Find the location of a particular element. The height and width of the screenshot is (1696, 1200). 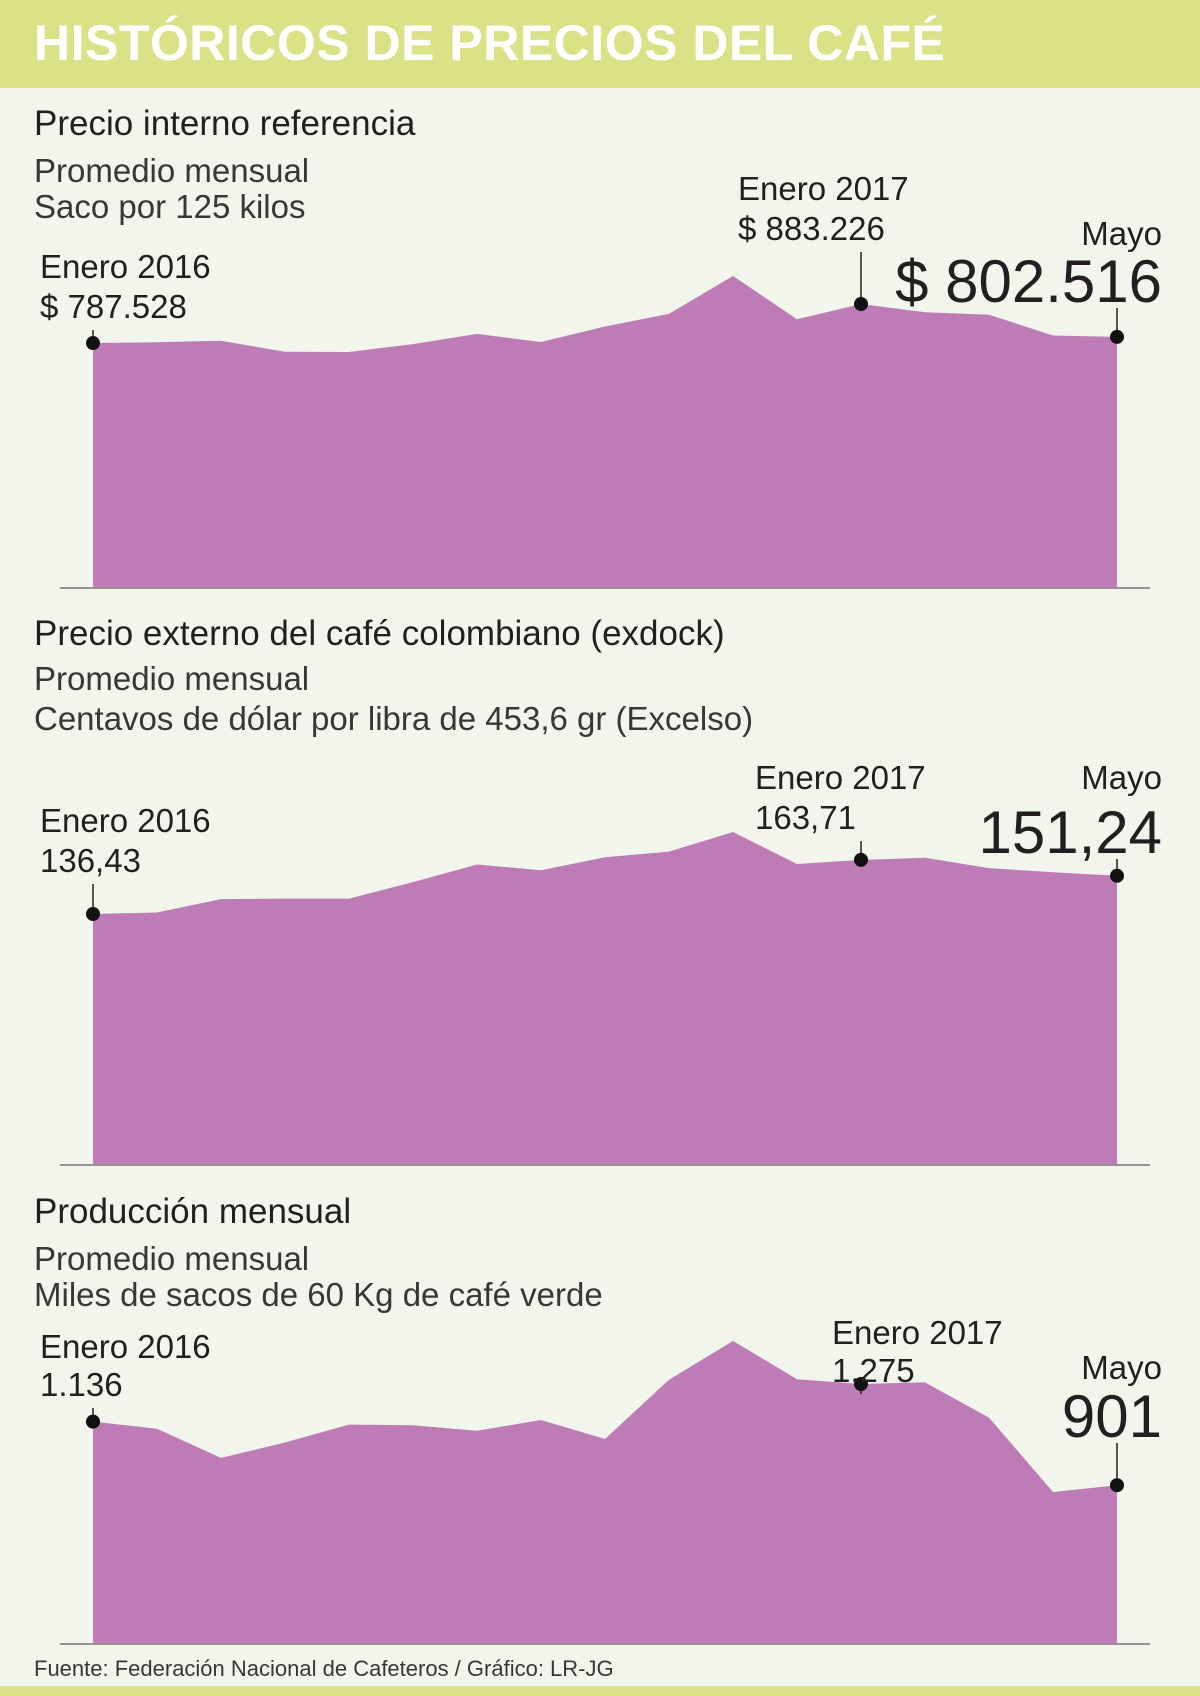

annotation-value: 1.275 is located at coordinates (873, 1370).